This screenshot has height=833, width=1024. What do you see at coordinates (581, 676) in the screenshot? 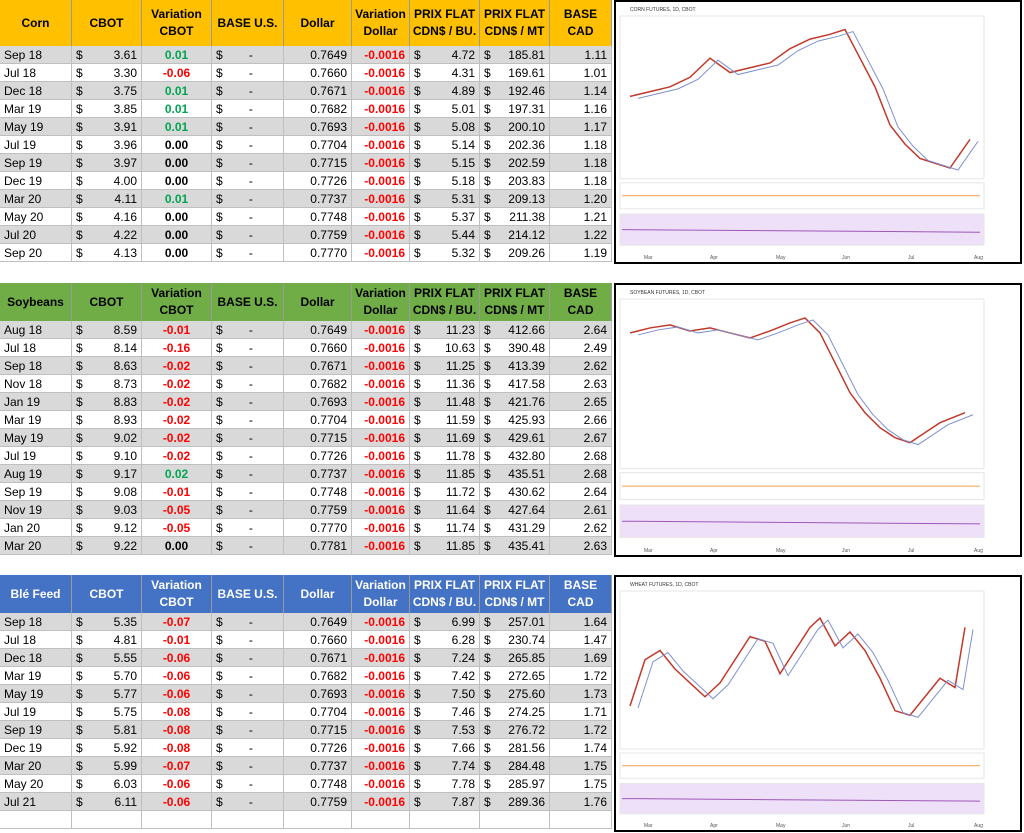
I see `cell: 1.72` at bounding box center [581, 676].